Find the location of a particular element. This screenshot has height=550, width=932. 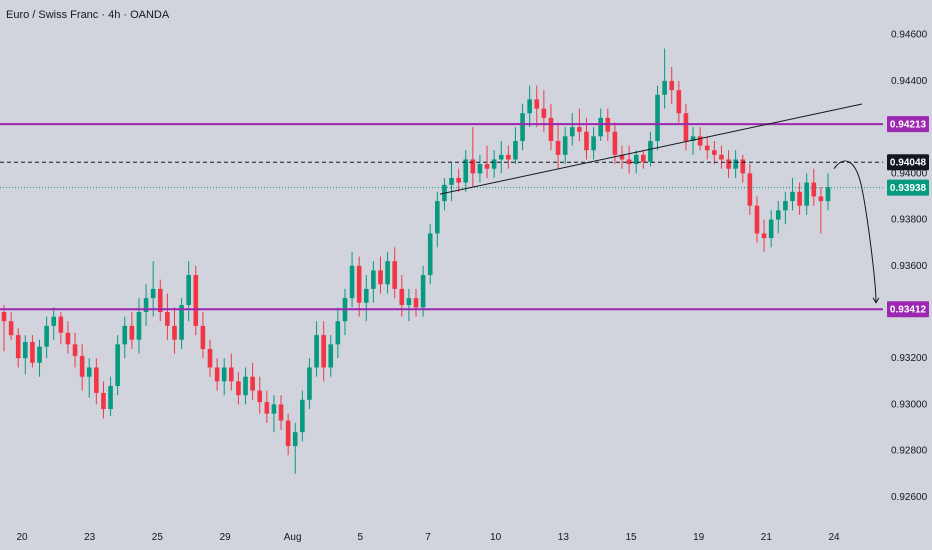

x-tick-label: Aug is located at coordinates (293, 537).